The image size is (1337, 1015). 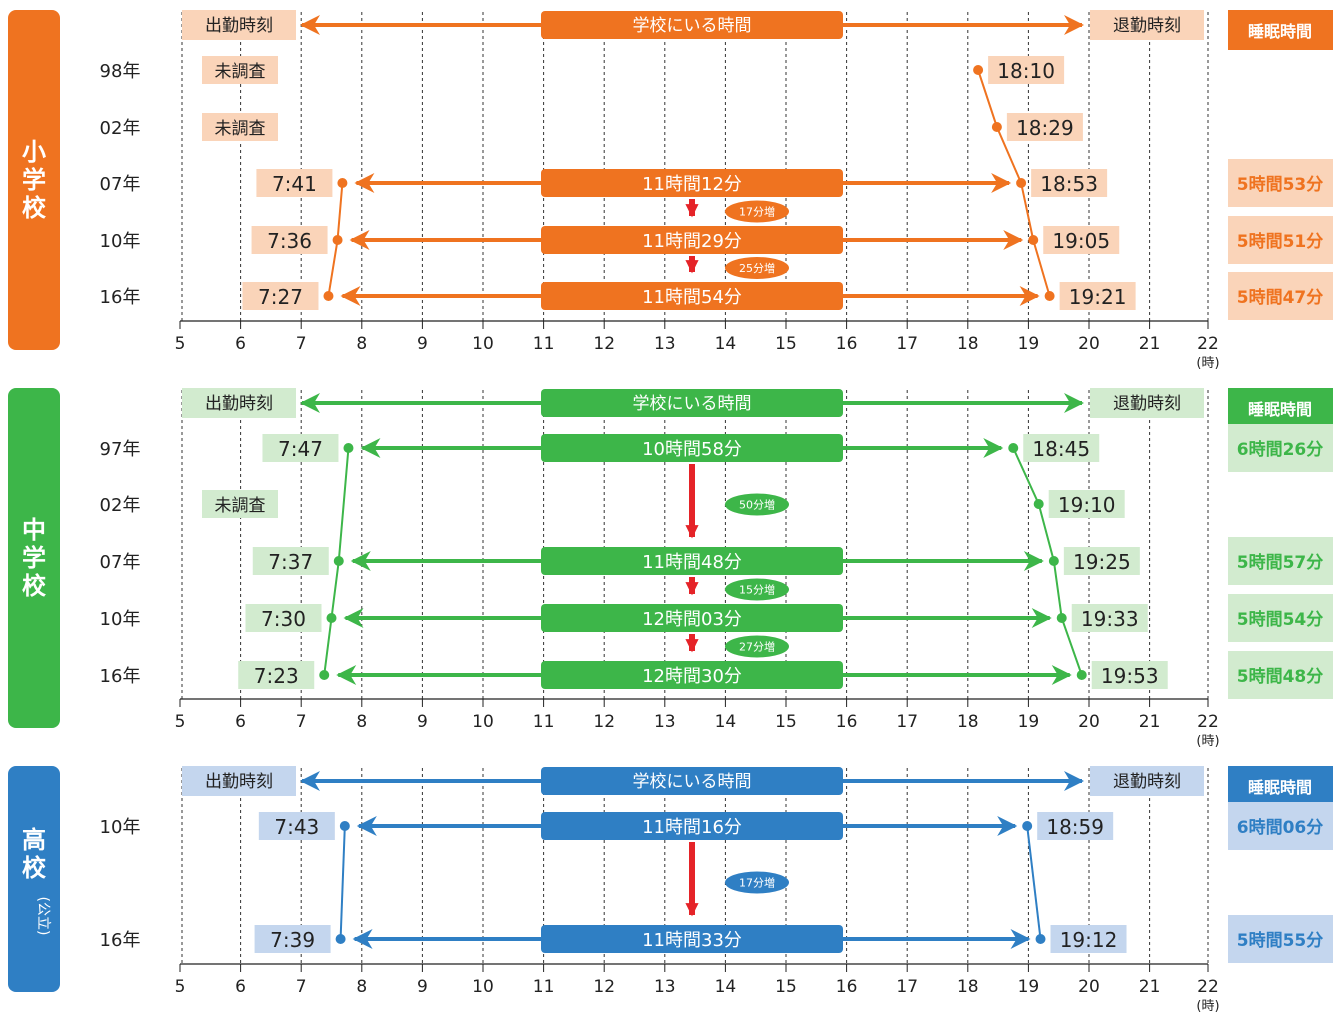 I want to click on sleep-value: 6時間06分, so click(x=1280, y=827).